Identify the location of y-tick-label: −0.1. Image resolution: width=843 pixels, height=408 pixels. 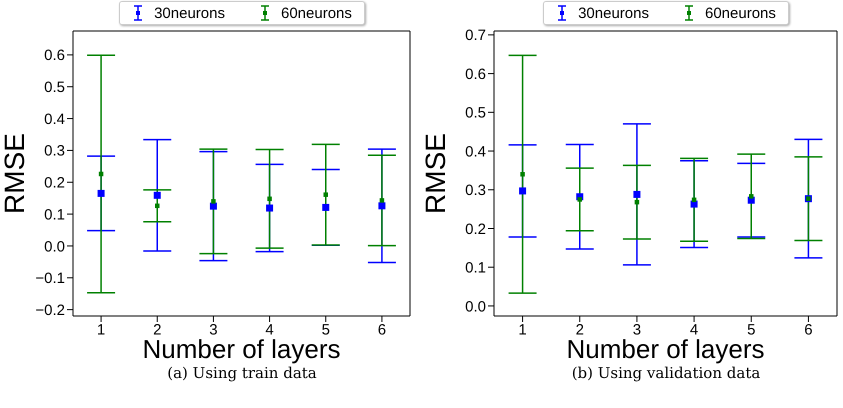
(50, 279).